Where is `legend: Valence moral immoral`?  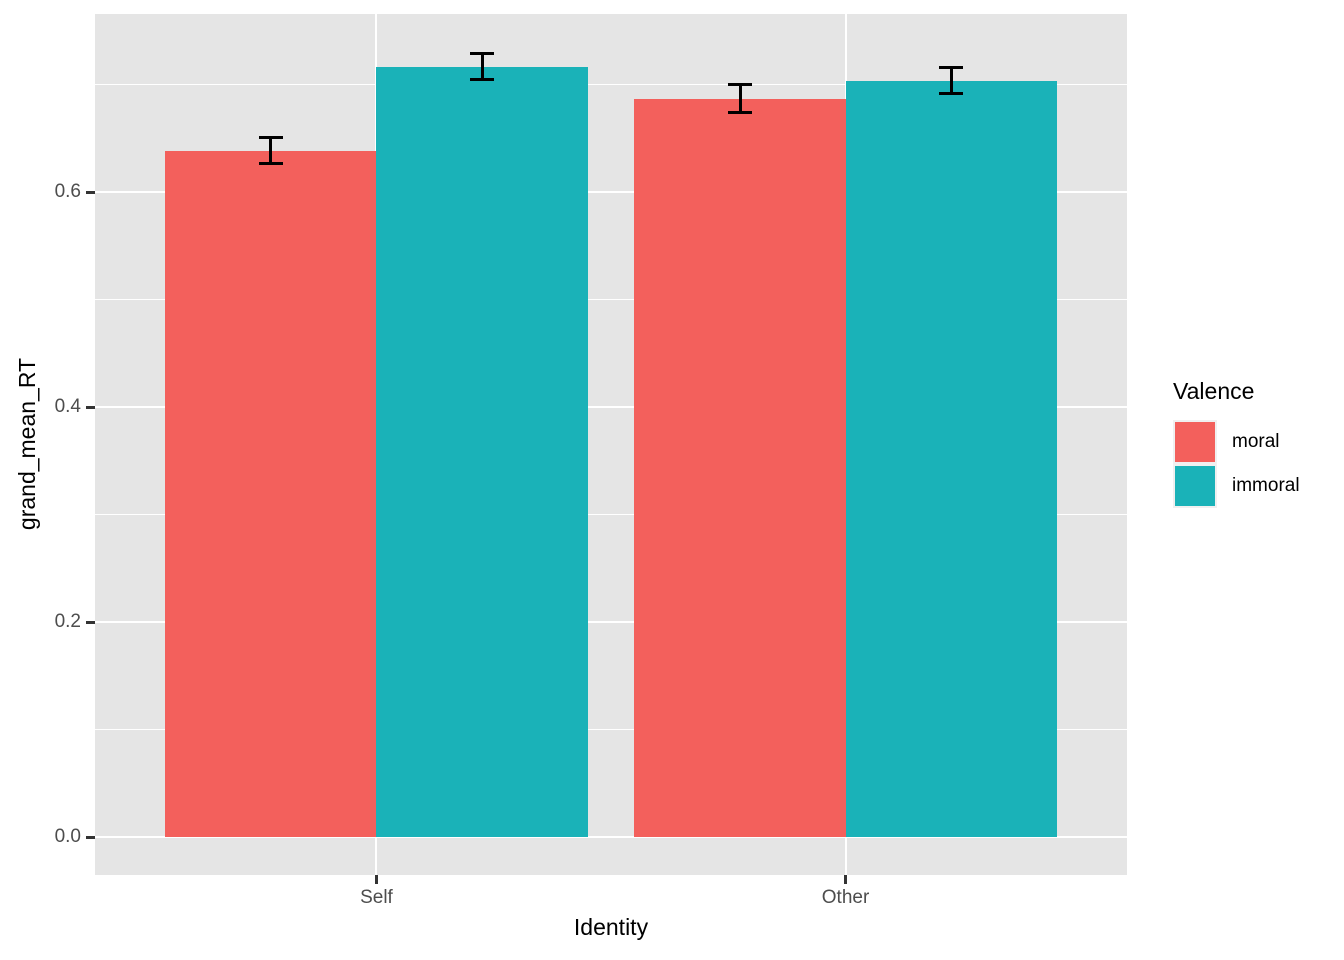 legend: Valence moral immoral is located at coordinates (1236, 443).